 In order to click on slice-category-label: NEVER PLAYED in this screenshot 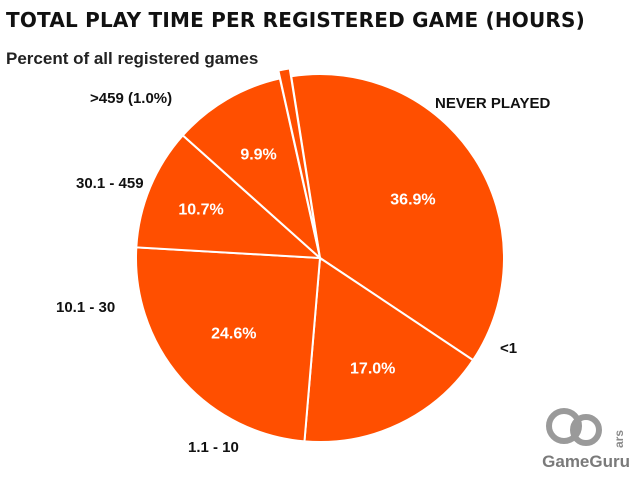, I will do `click(492, 103)`.